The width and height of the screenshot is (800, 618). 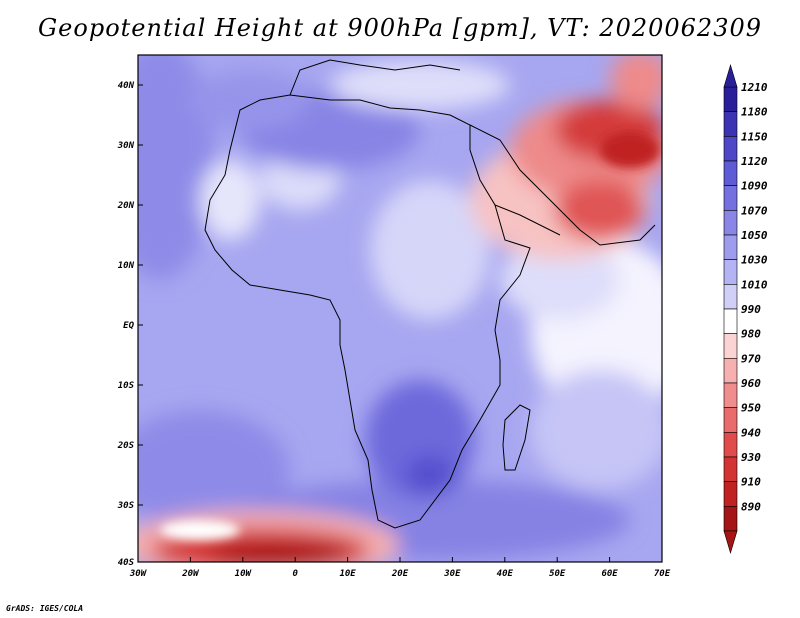 I want to click on lon-tick-label: 10W, so click(x=244, y=574).